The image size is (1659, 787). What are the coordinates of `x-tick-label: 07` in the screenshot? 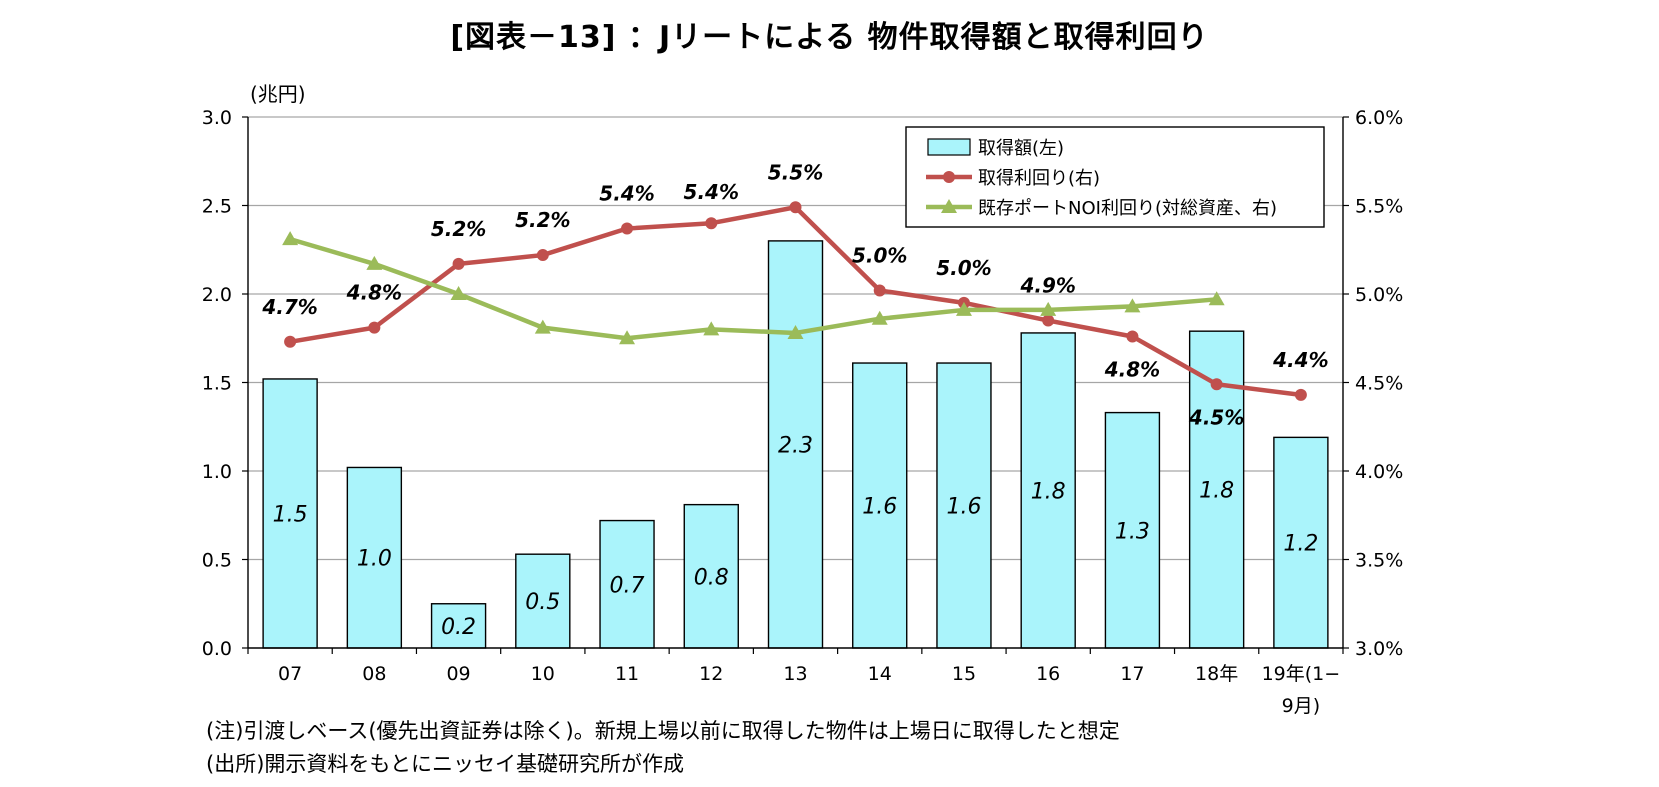 It's located at (290, 674).